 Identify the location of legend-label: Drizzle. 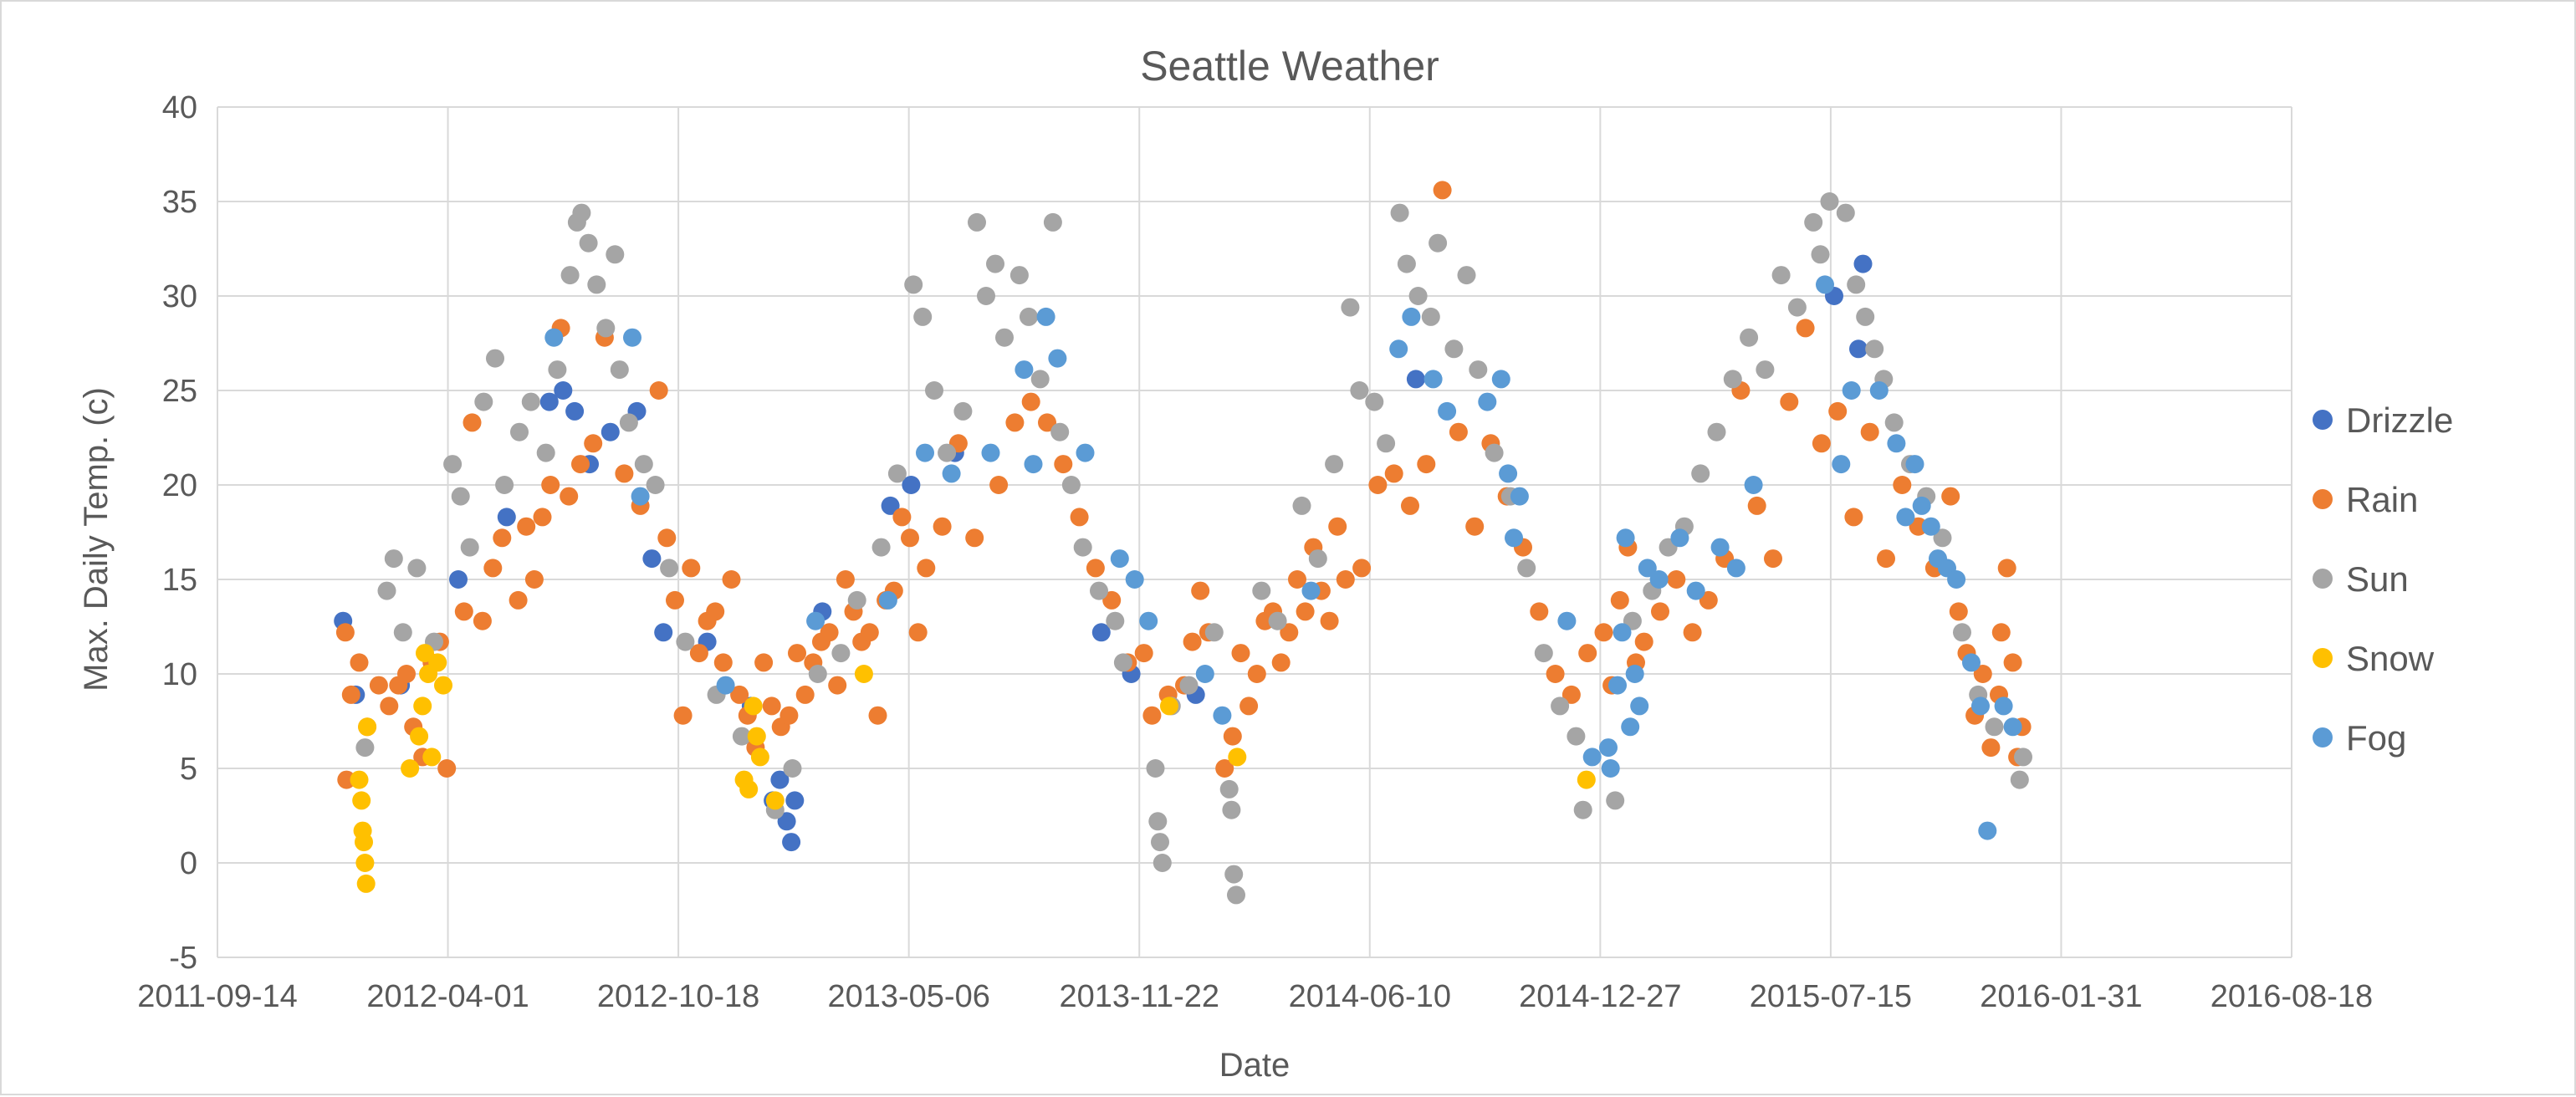
(2399, 420).